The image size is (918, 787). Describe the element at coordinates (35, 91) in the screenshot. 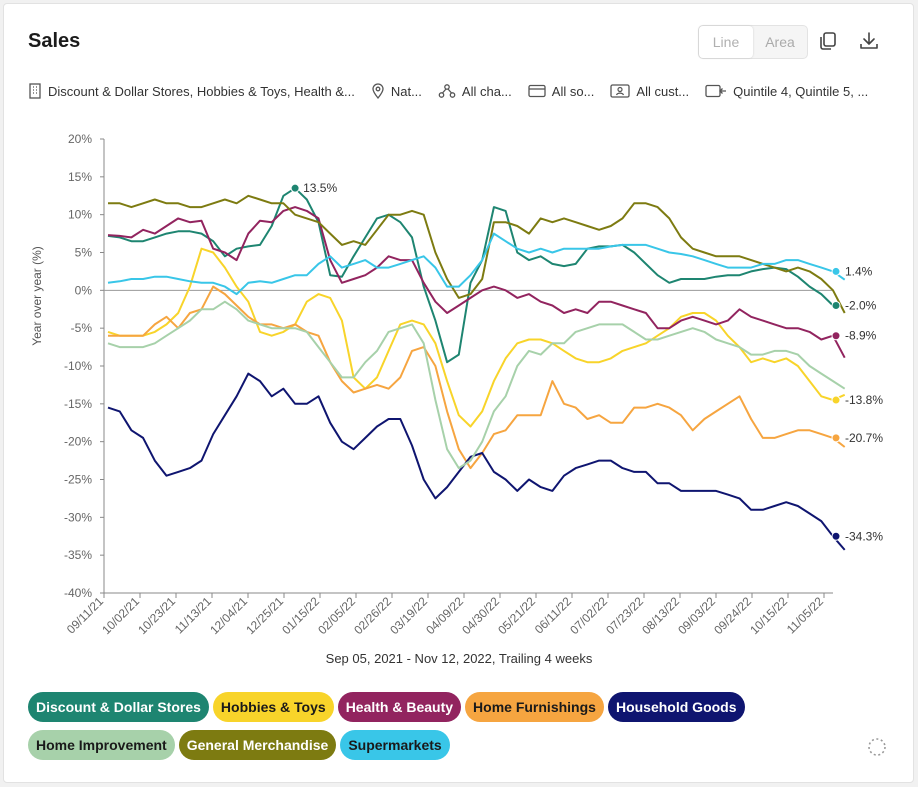

I see `building-icon` at that location.